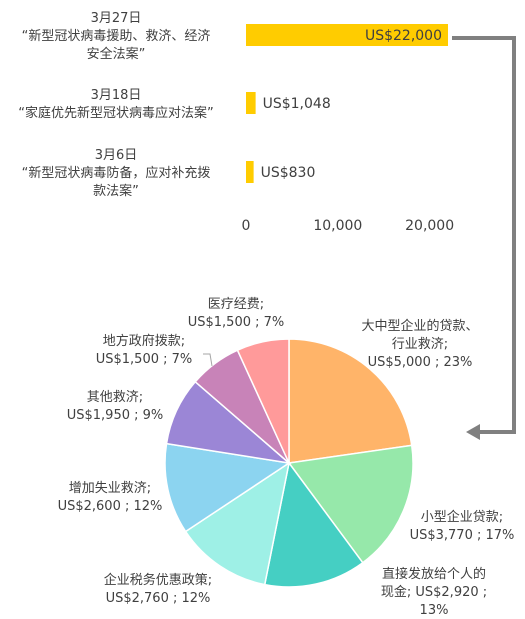 The image size is (525, 619). What do you see at coordinates (420, 362) in the screenshot?
I see `pie-label-1: US$5,000 ; 23%` at bounding box center [420, 362].